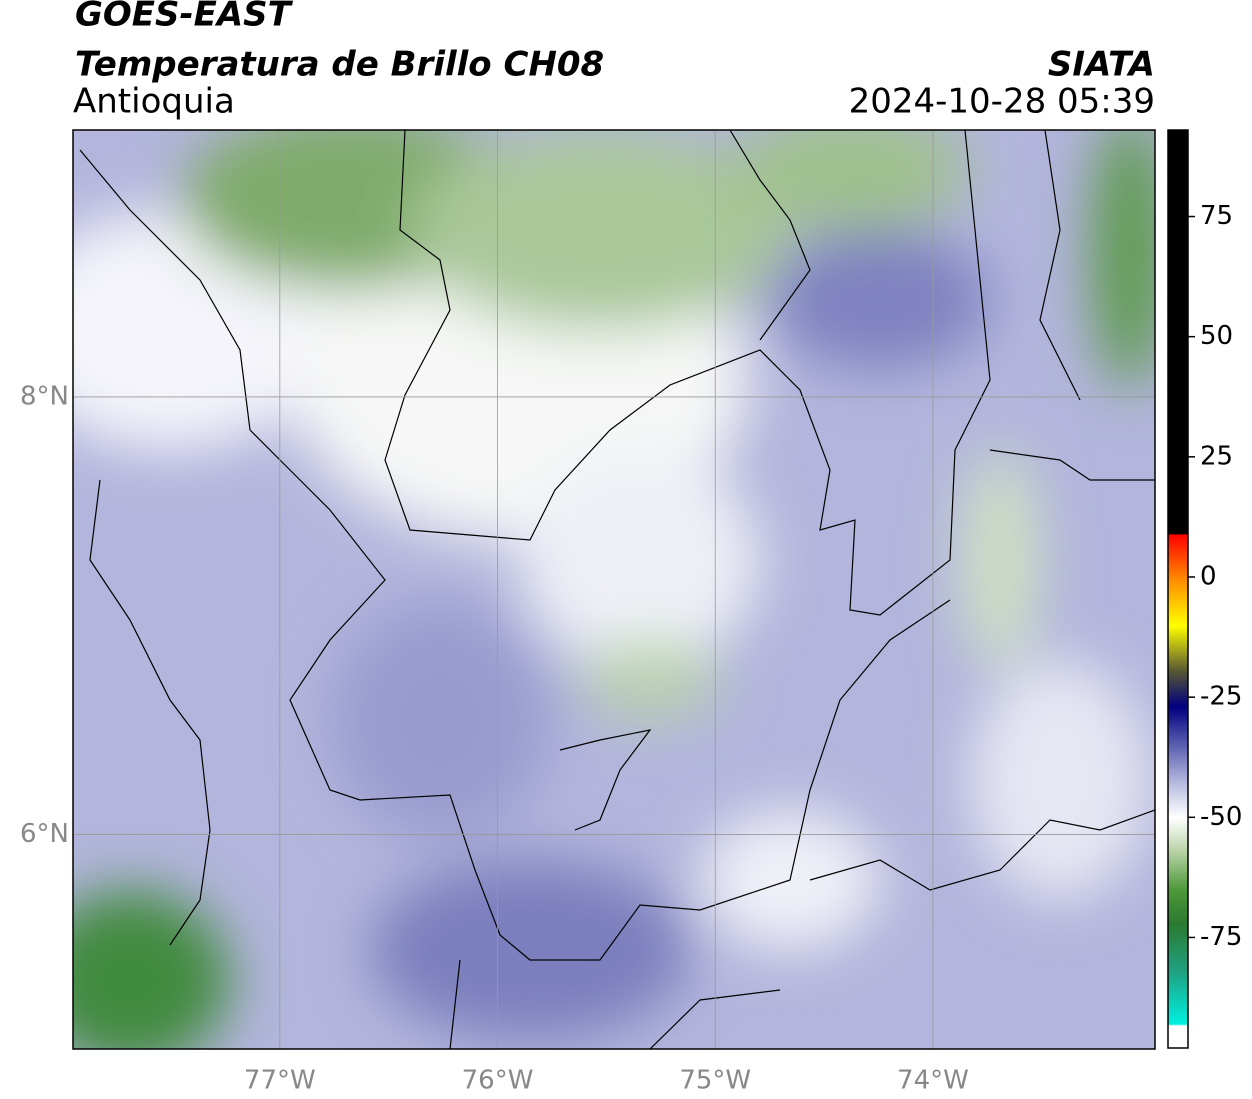  Describe the element at coordinates (1221, 697) in the screenshot. I see `colorbar-tick-label: -25` at that location.